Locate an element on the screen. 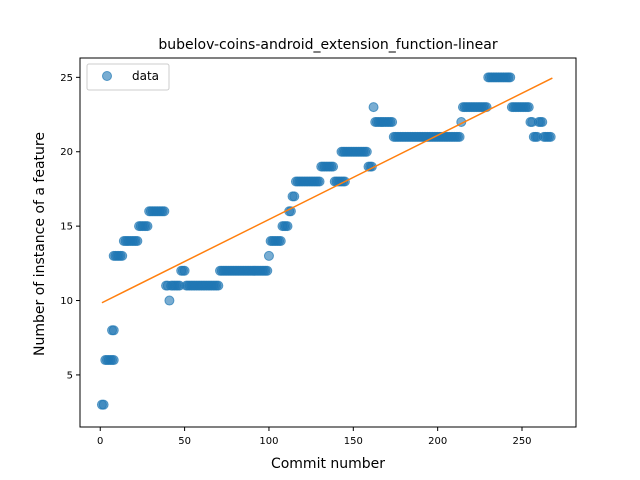  x-axis-label: Commit number is located at coordinates (328, 464).